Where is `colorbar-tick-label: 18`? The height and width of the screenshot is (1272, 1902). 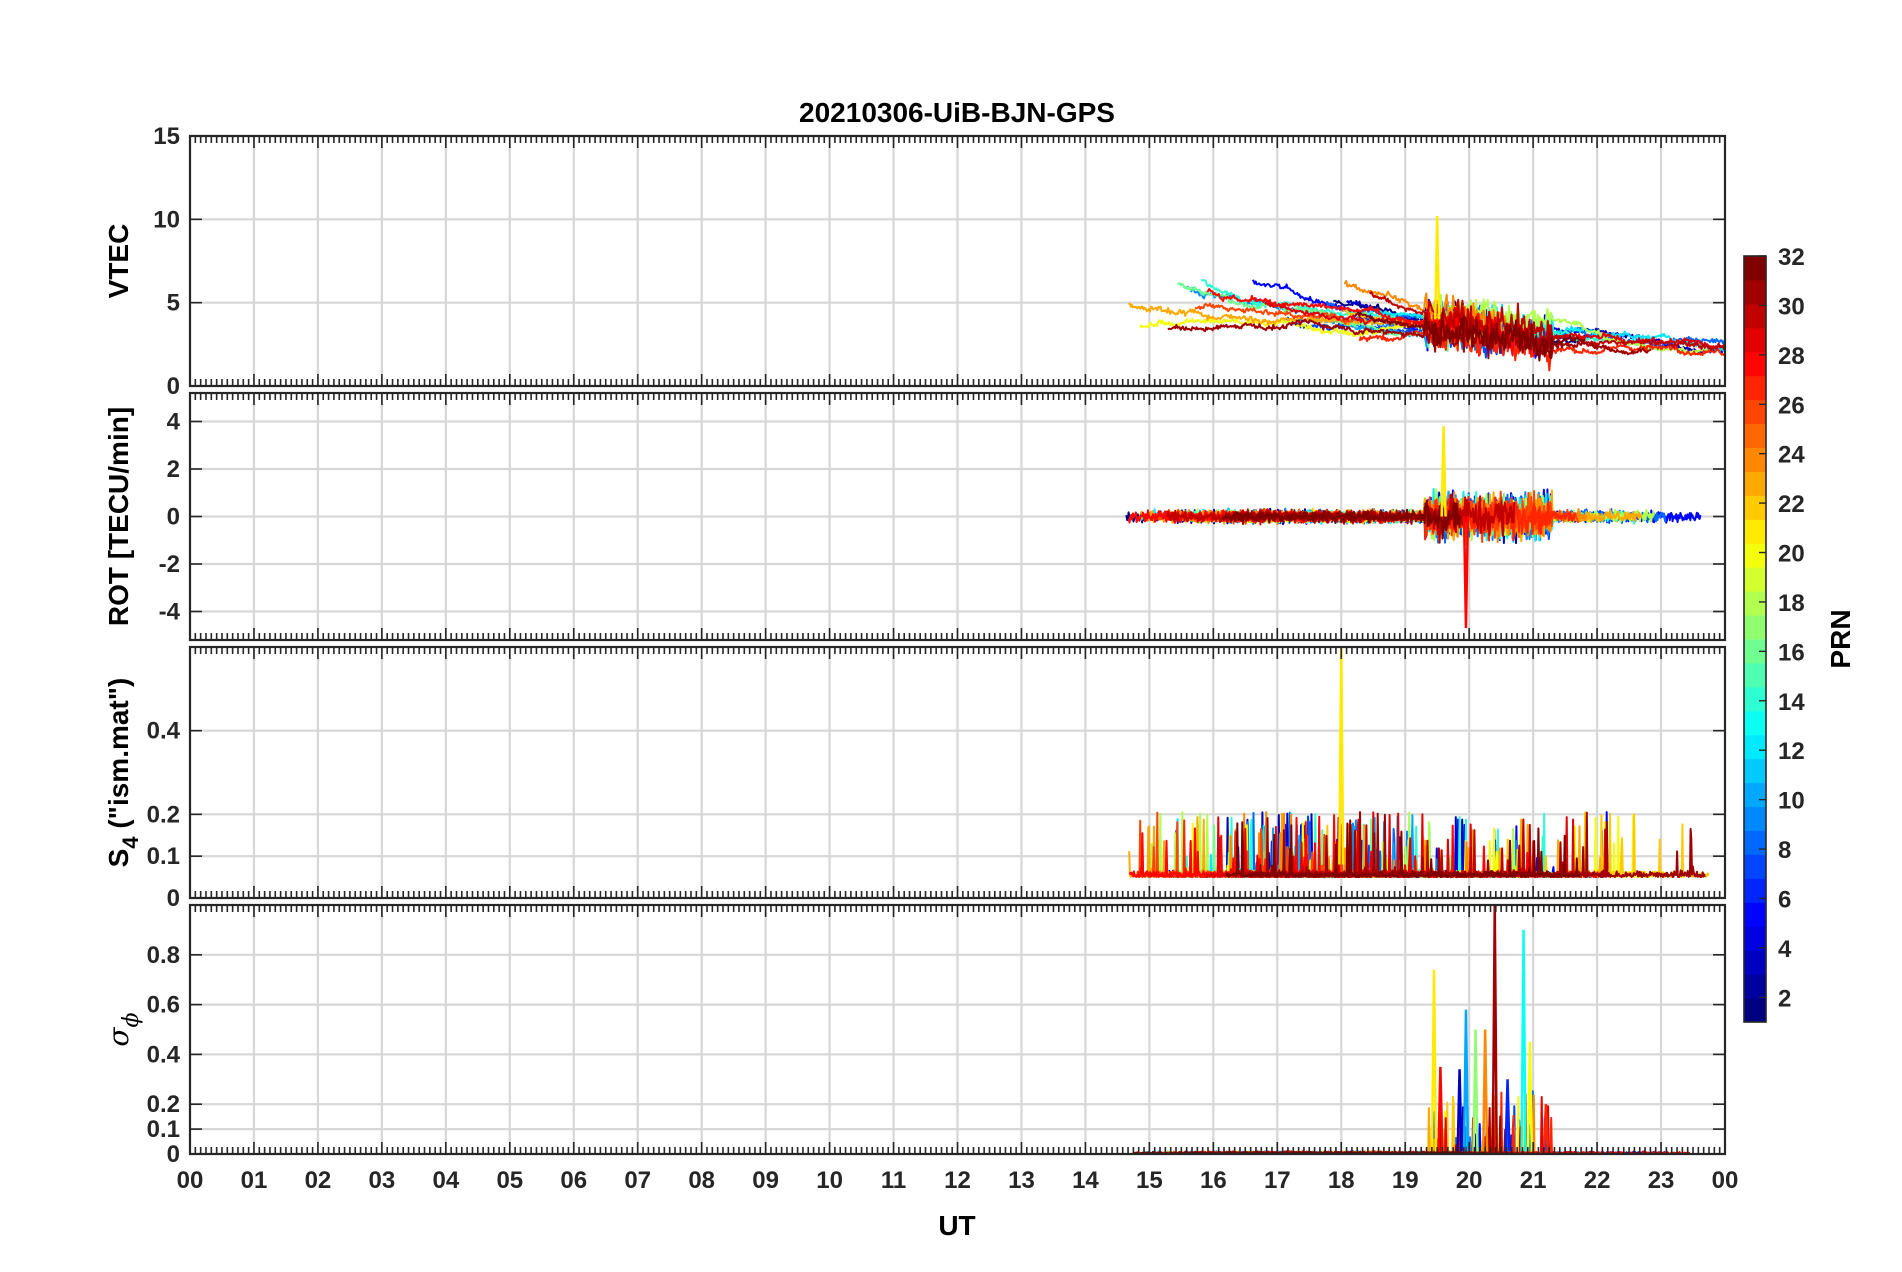
colorbar-tick-label: 18 is located at coordinates (1791, 603).